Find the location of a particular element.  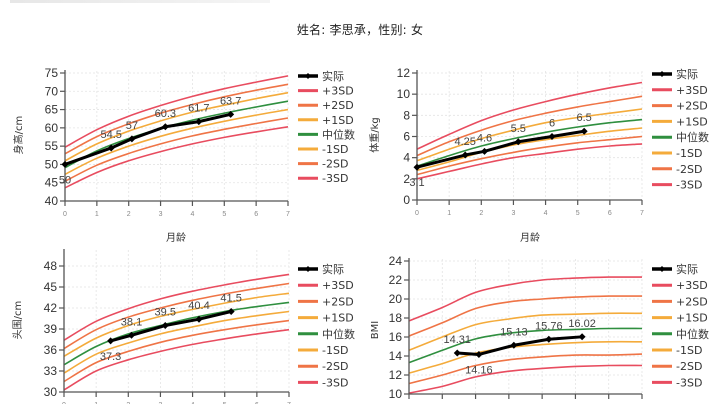

axes: 101214161820222401234567 is located at coordinates (516, 327).